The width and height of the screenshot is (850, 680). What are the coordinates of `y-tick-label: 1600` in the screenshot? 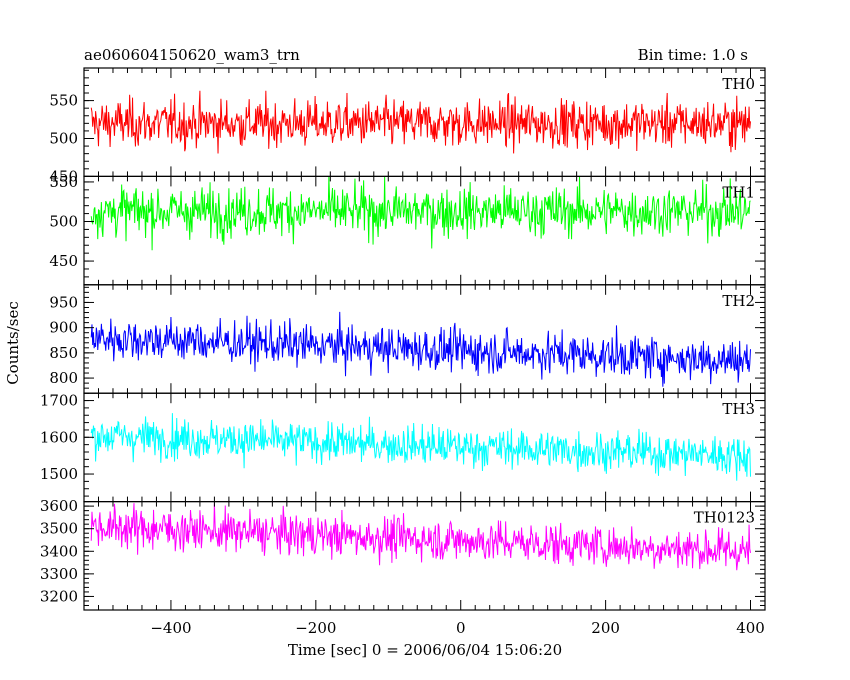 It's located at (59, 437).